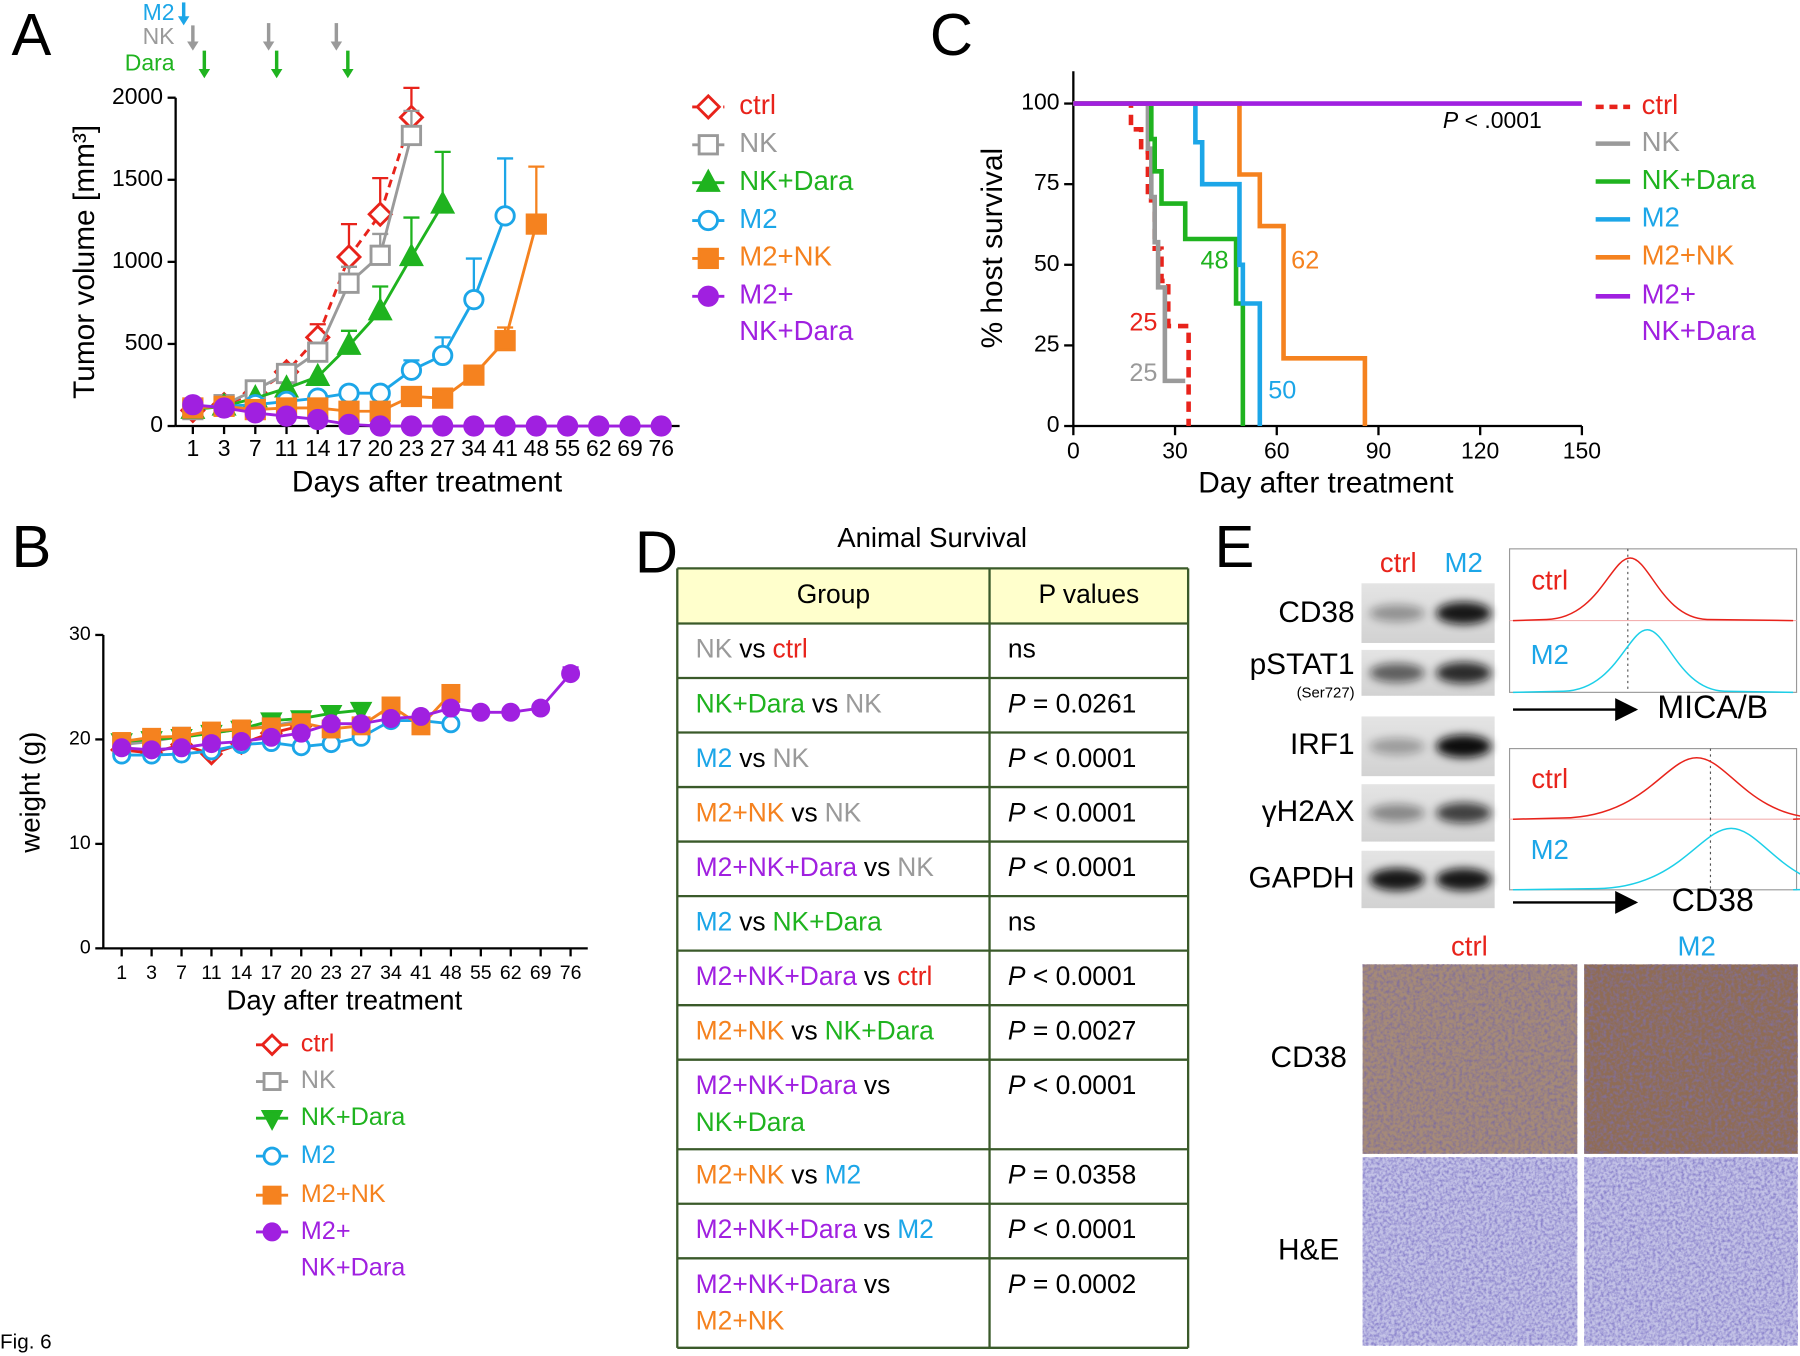 Image resolution: width=1800 pixels, height=1356 pixels. Describe the element at coordinates (1464, 562) in the screenshot. I see `blot-column-label: M2` at that location.